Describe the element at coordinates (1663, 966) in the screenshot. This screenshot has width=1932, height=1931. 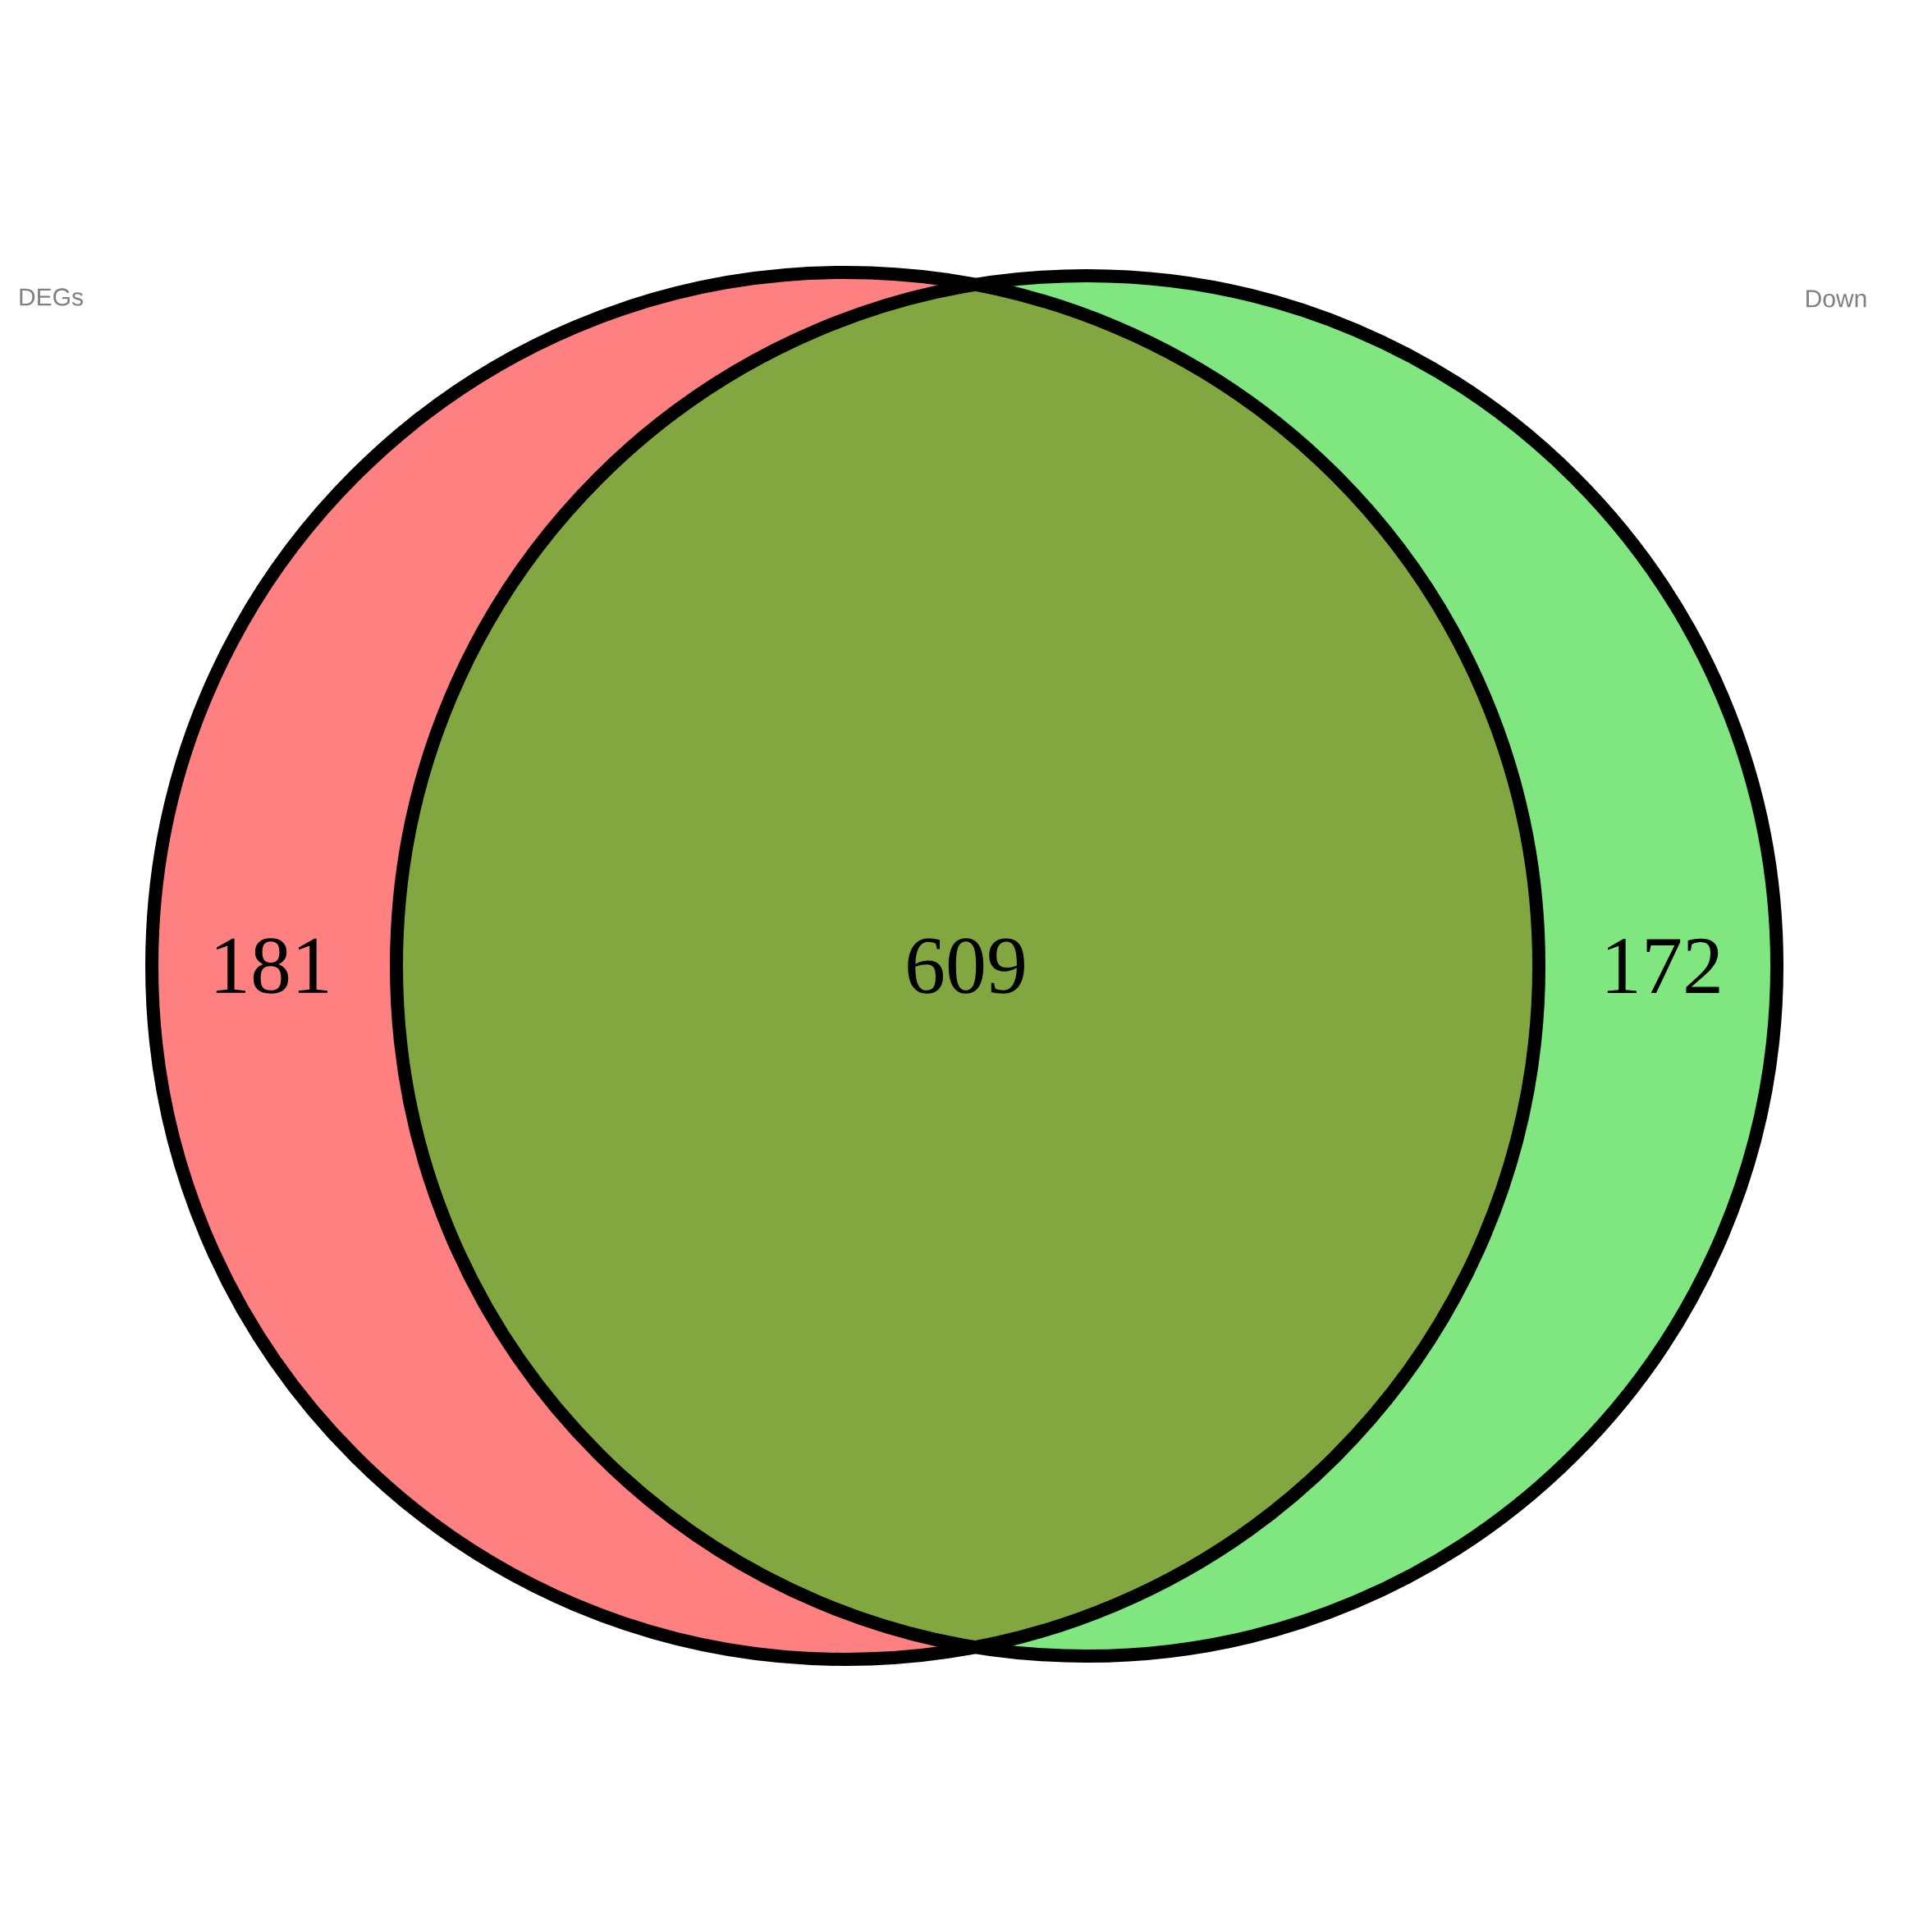
I see `data-label: 172` at that location.